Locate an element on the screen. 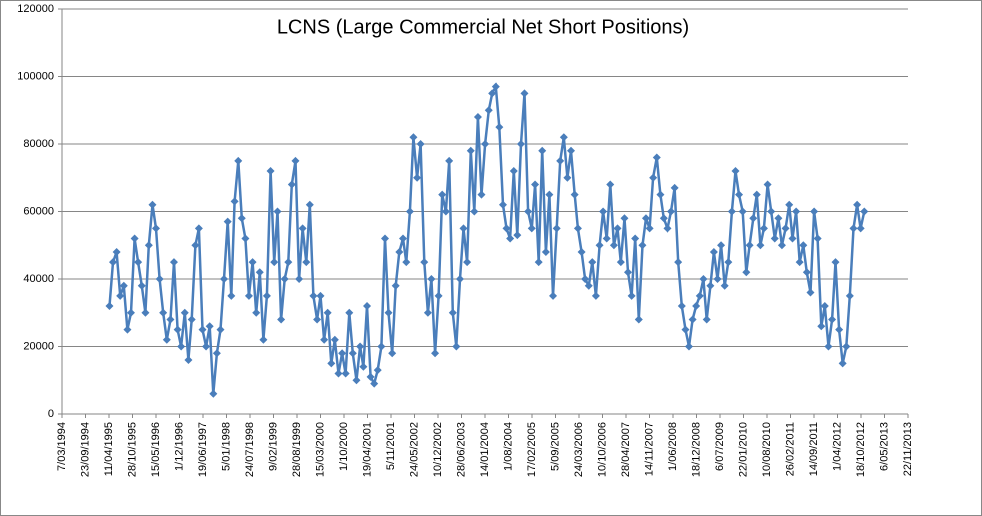 Image resolution: width=982 pixels, height=516 pixels. x-tick-label: 14/01/2004 is located at coordinates (485, 449).